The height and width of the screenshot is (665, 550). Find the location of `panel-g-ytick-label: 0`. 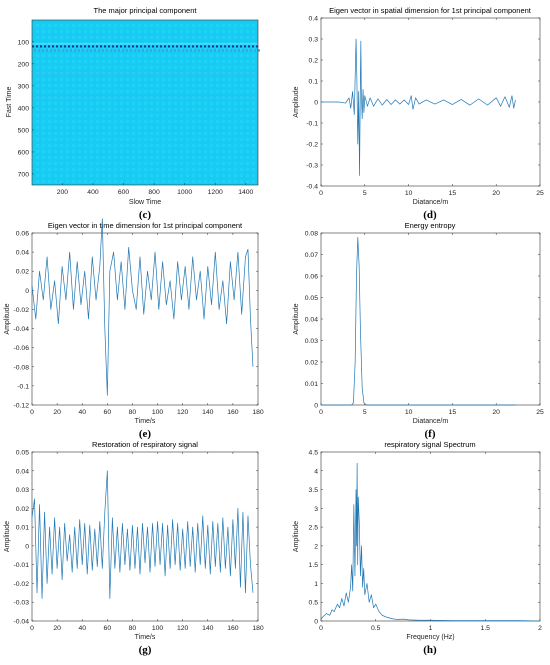

panel-g-ytick-label: 0 is located at coordinates (27, 546).